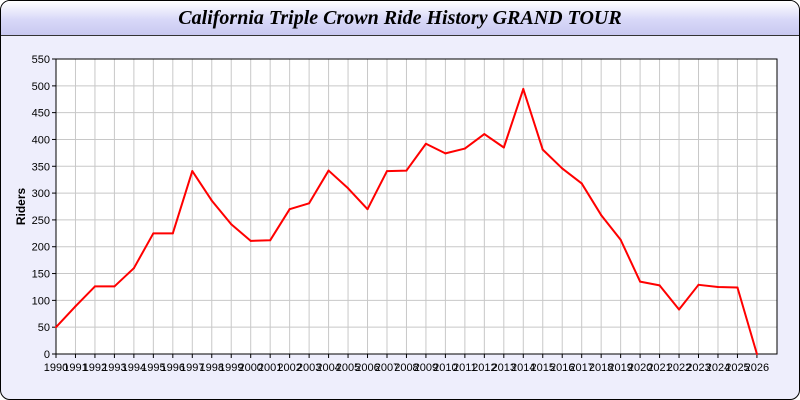 The width and height of the screenshot is (800, 400). I want to click on x-tick-label: 2019, so click(620, 368).